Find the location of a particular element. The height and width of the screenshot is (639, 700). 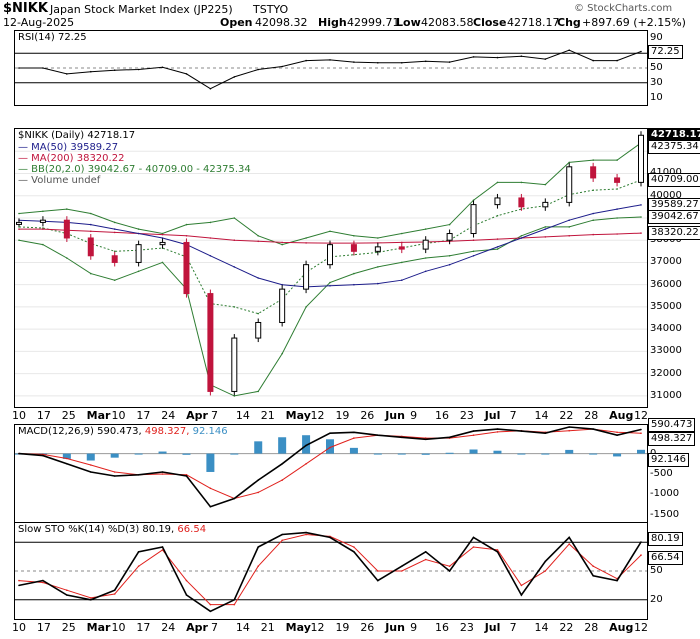

x-tick-label: 9 is located at coordinates (414, 627).